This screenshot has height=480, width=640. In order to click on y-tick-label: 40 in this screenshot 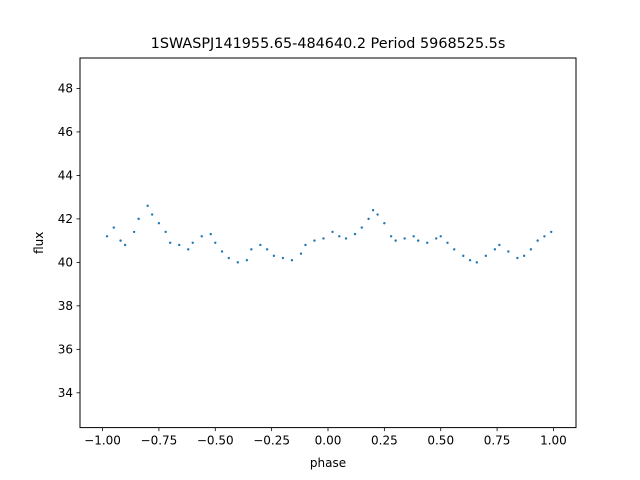, I will do `click(65, 263)`.